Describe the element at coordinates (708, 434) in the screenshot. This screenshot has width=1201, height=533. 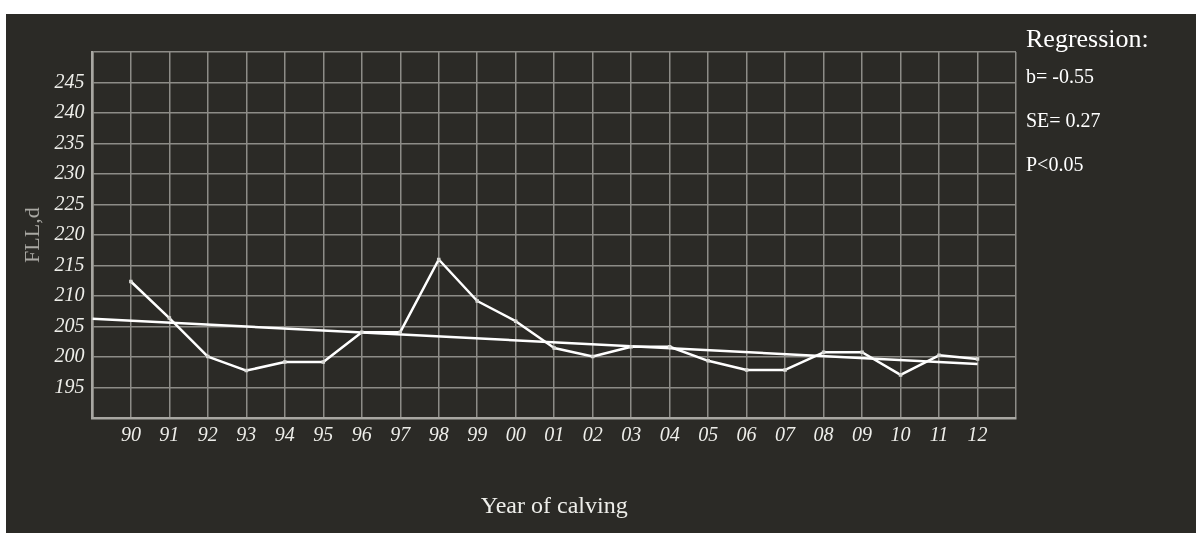
I see `x-tick-label: 05` at that location.